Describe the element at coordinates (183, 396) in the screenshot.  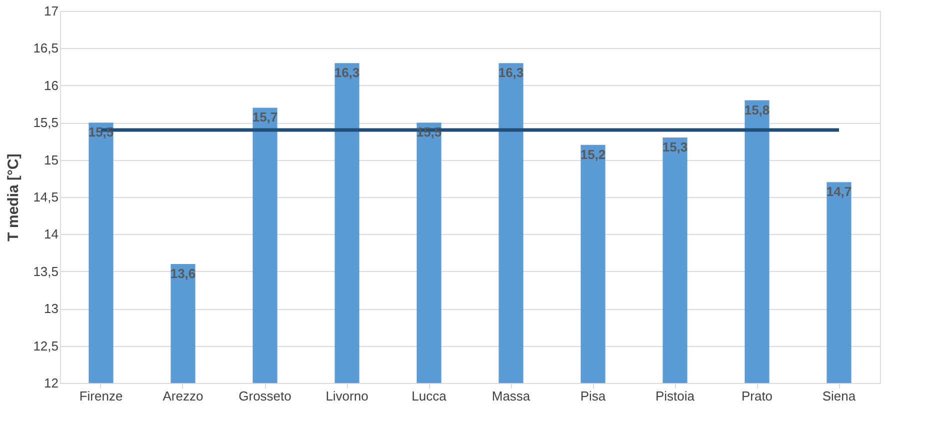
I see `x-tick-label: Arezzo` at that location.